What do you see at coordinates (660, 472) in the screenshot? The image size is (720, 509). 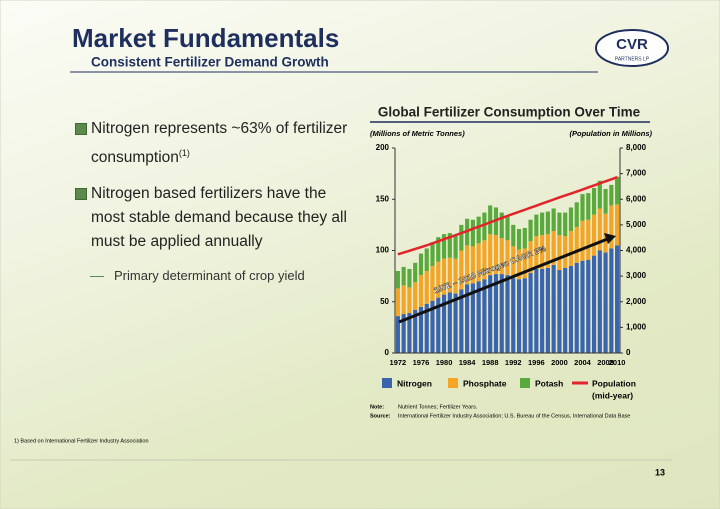 I see `page-number: 13` at bounding box center [660, 472].